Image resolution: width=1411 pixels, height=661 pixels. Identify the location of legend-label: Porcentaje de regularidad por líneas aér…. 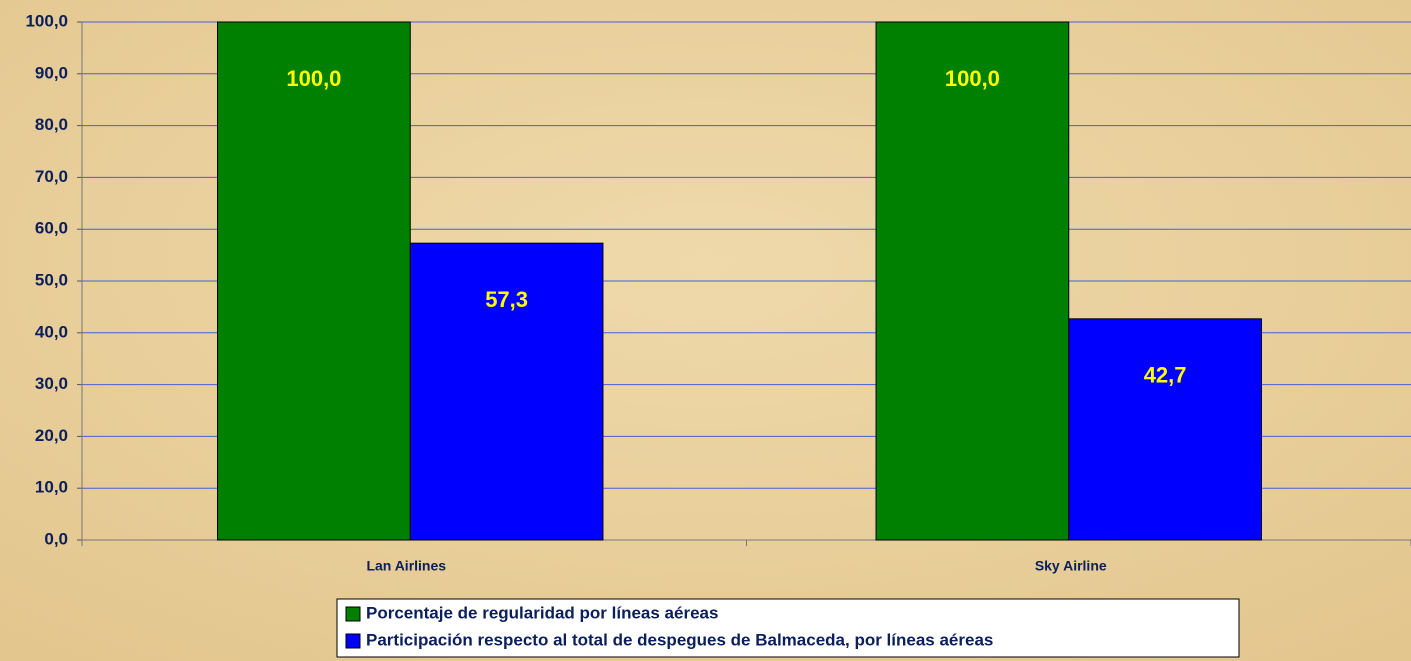
(542, 612).